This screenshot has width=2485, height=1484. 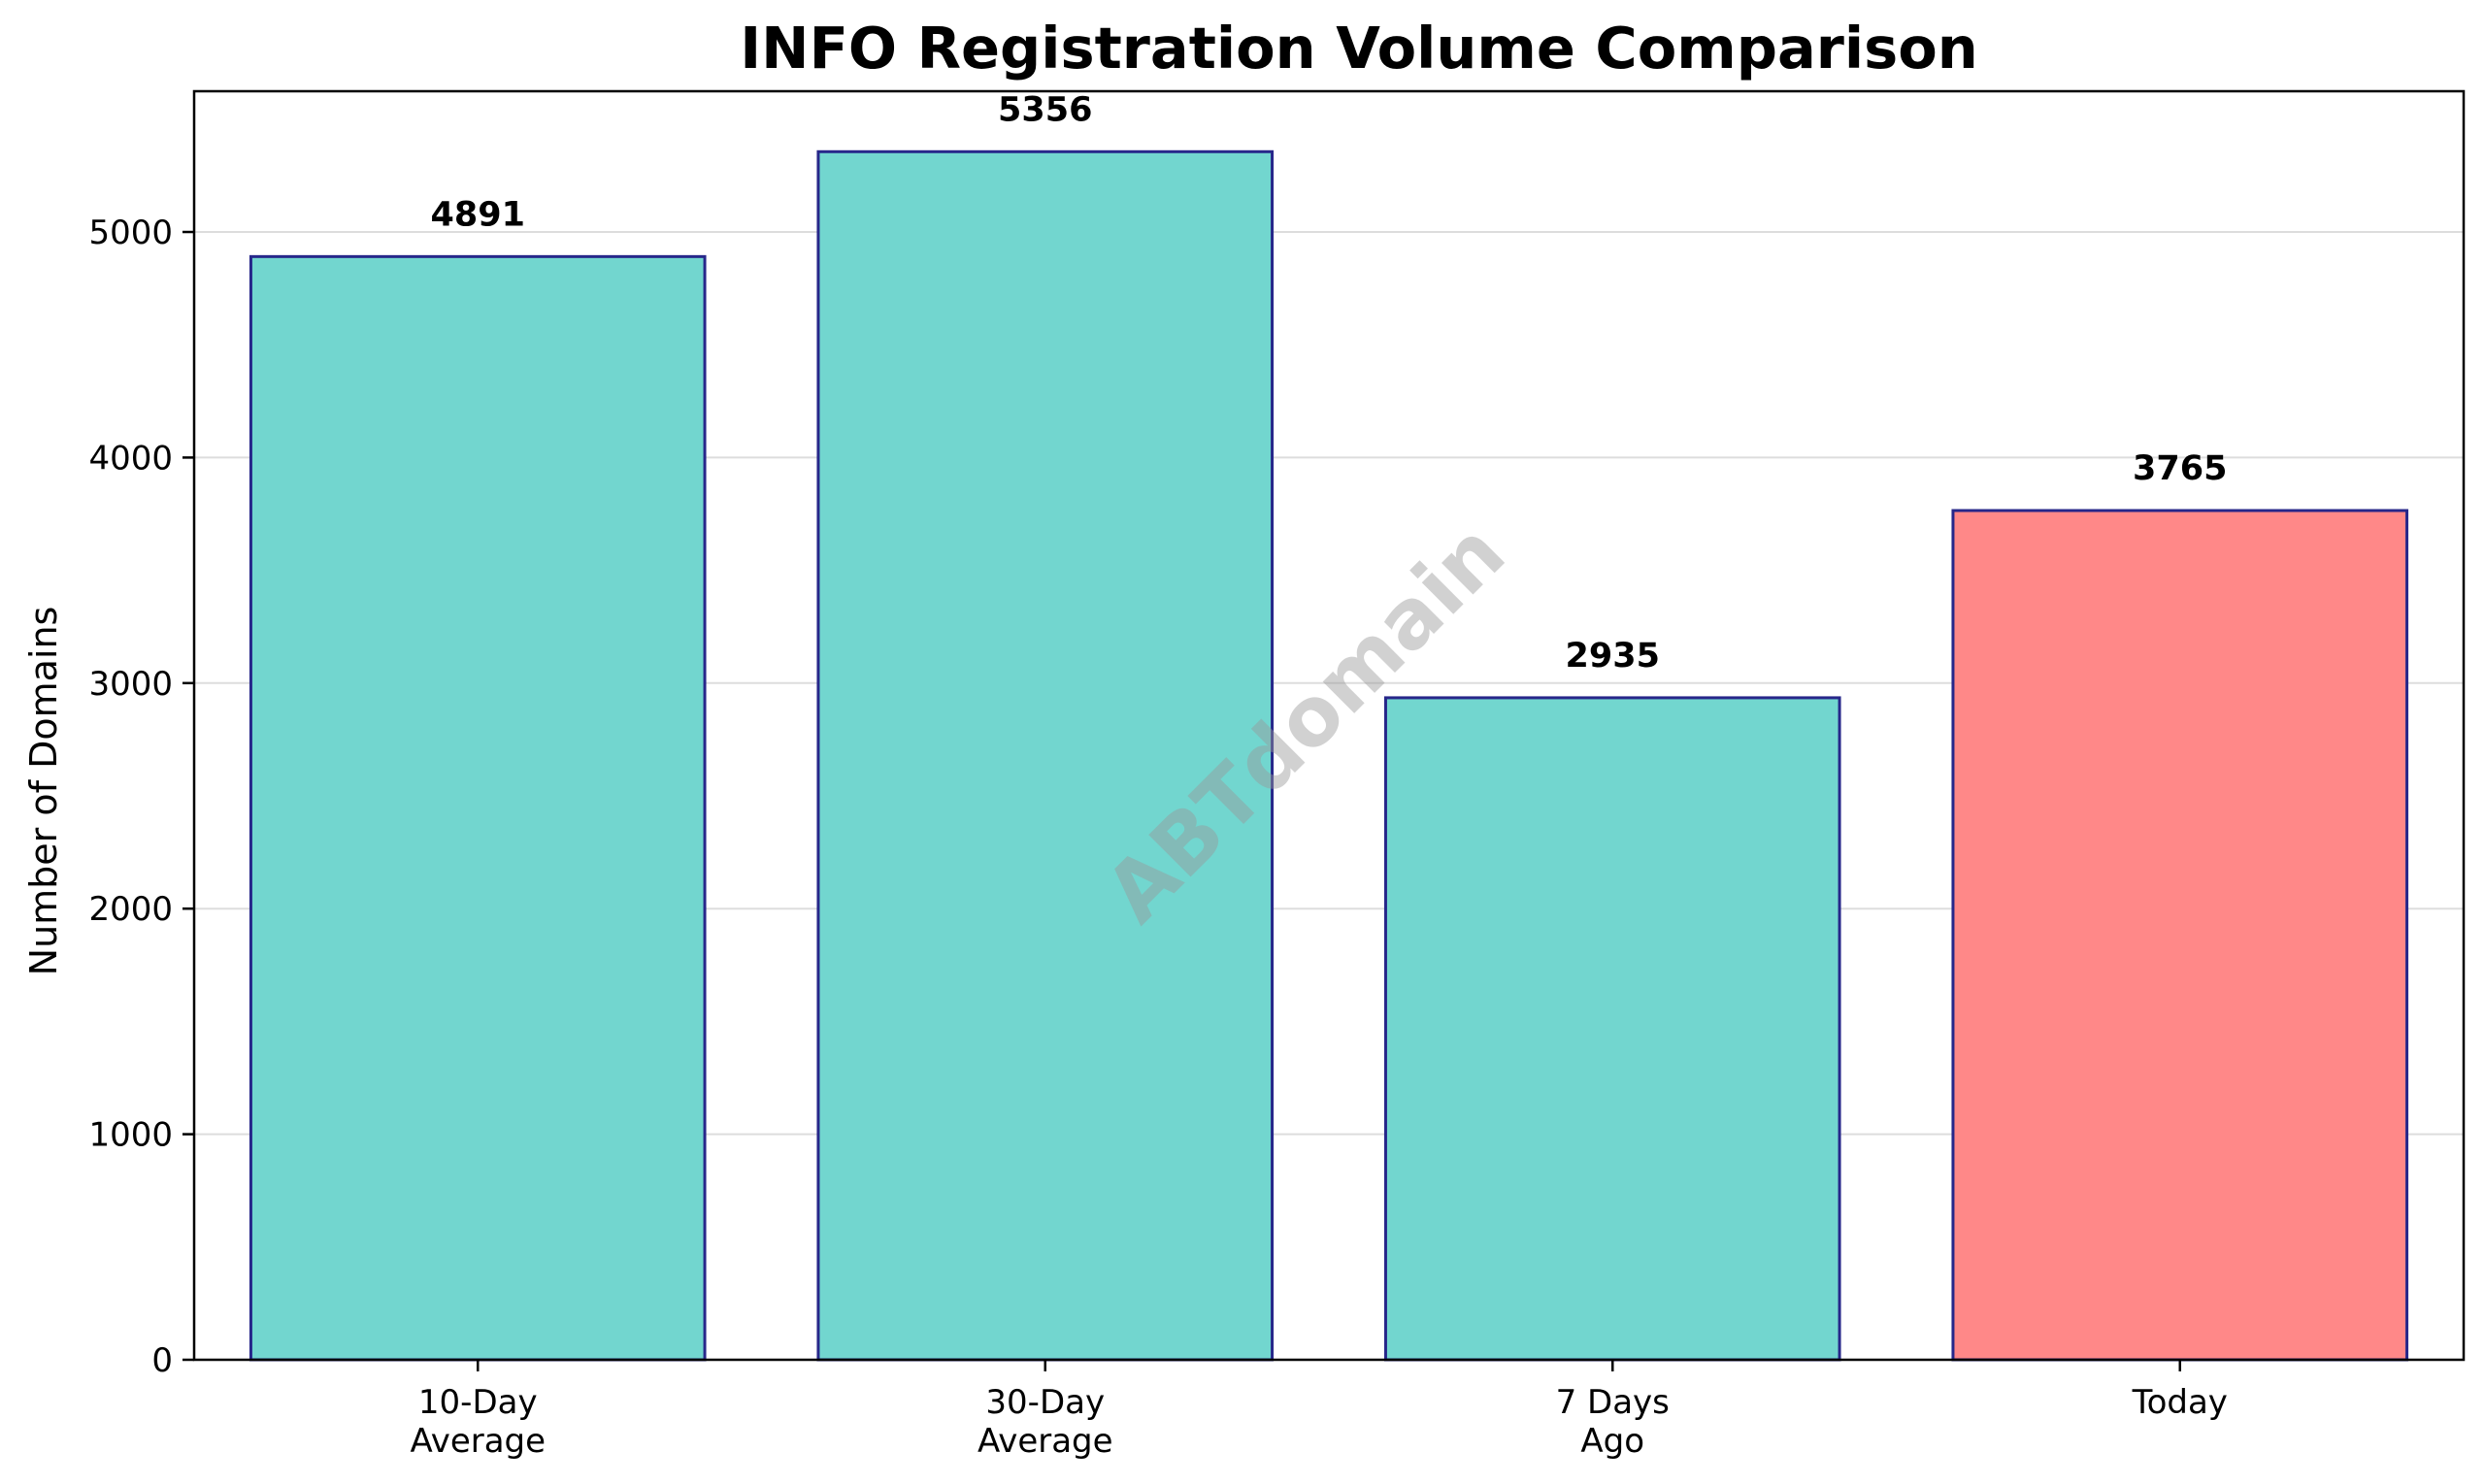 I want to click on y-tick-label: 1000, so click(x=130, y=1135).